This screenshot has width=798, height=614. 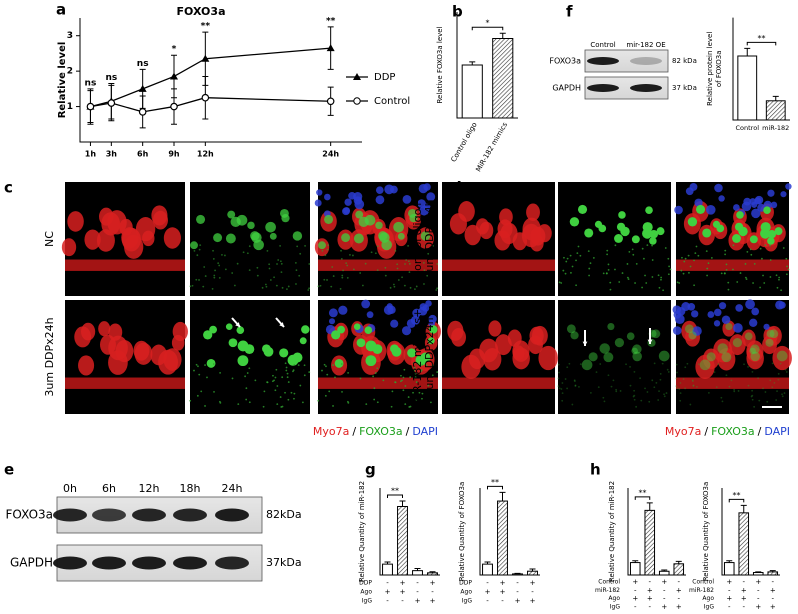 I want to click on size-label: 82 kDa, so click(x=684, y=61).